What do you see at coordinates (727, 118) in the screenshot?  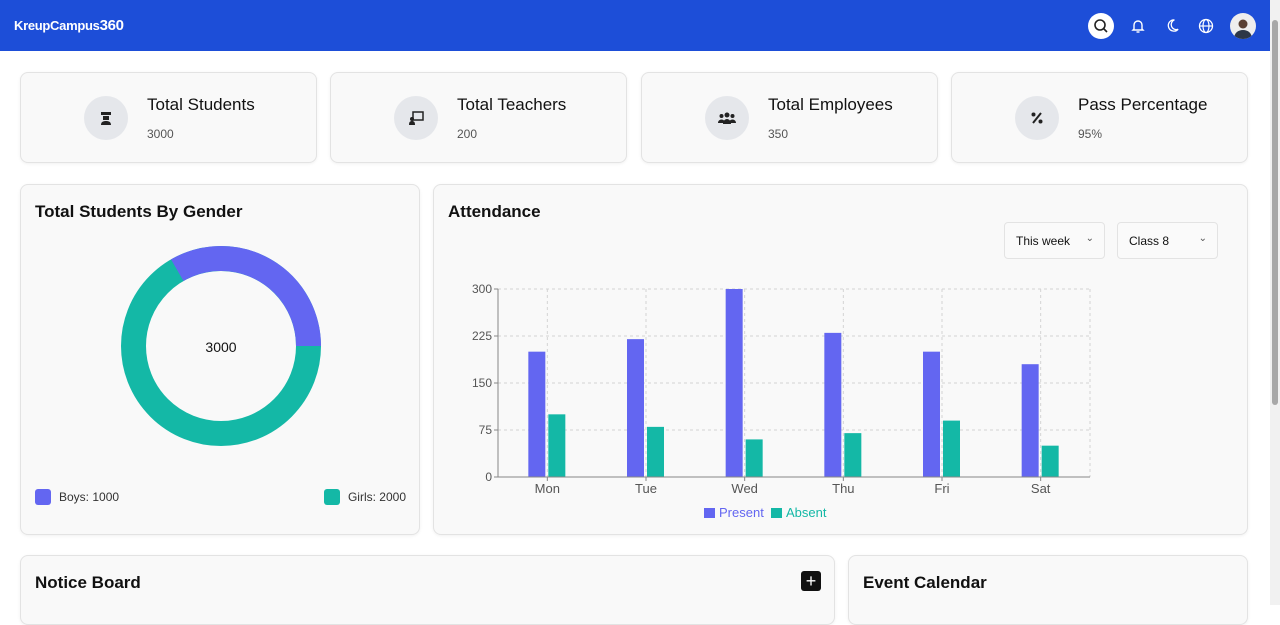 I see `users-icon` at bounding box center [727, 118].